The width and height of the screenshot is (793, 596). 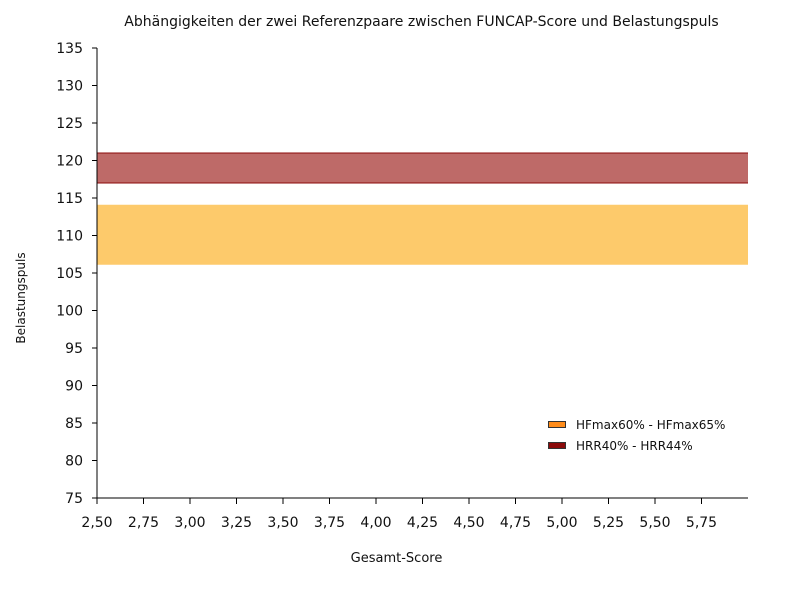 What do you see at coordinates (96, 523) in the screenshot?
I see `x-tick-label: 2,50` at bounding box center [96, 523].